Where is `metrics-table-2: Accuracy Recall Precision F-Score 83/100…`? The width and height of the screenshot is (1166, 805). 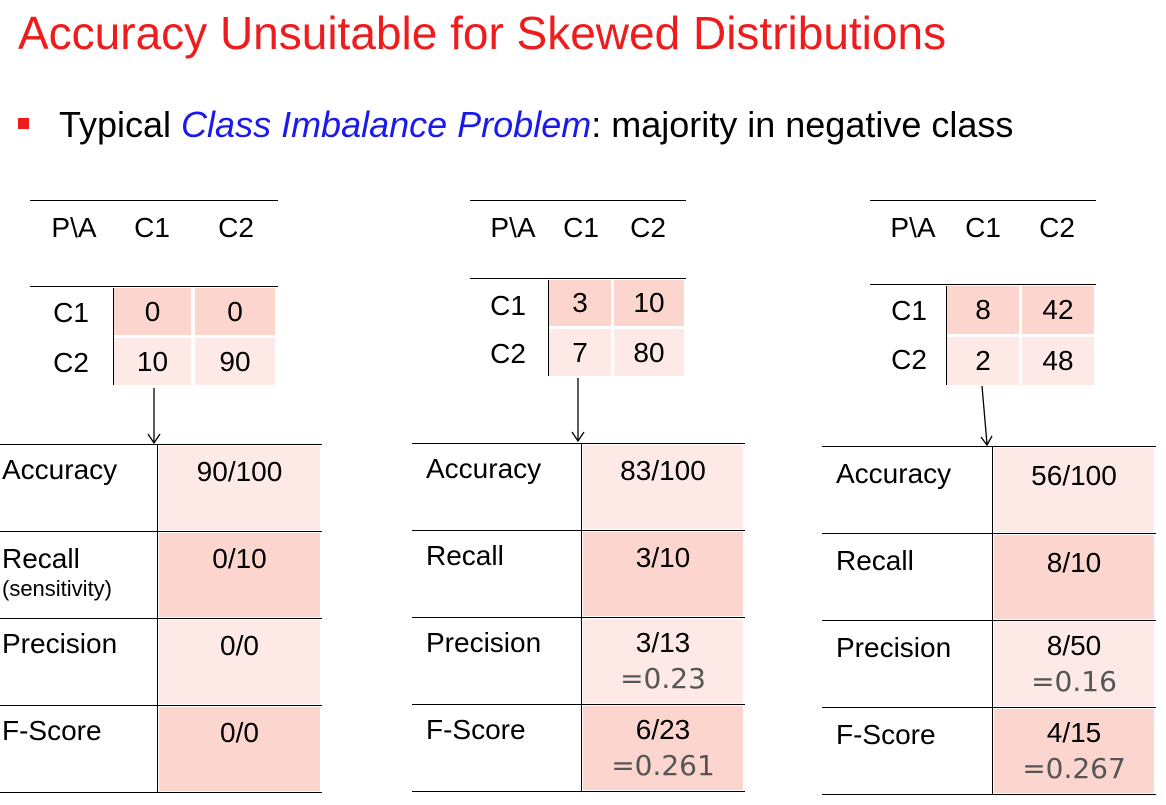
metrics-table-2: Accuracy Recall Precision F-Score 83/100… is located at coordinates (578, 619).